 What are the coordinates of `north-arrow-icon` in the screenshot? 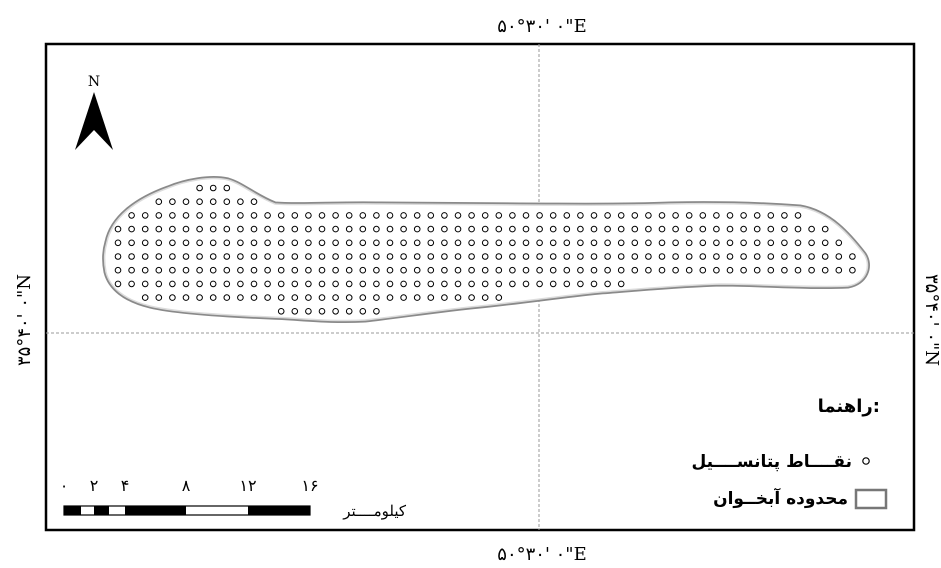 It's located at (94, 121).